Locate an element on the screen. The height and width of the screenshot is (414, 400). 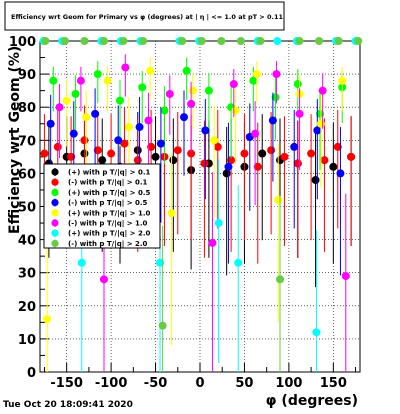
legend-label: (+) with p T/|q| > 1.0 is located at coordinates (109, 213).